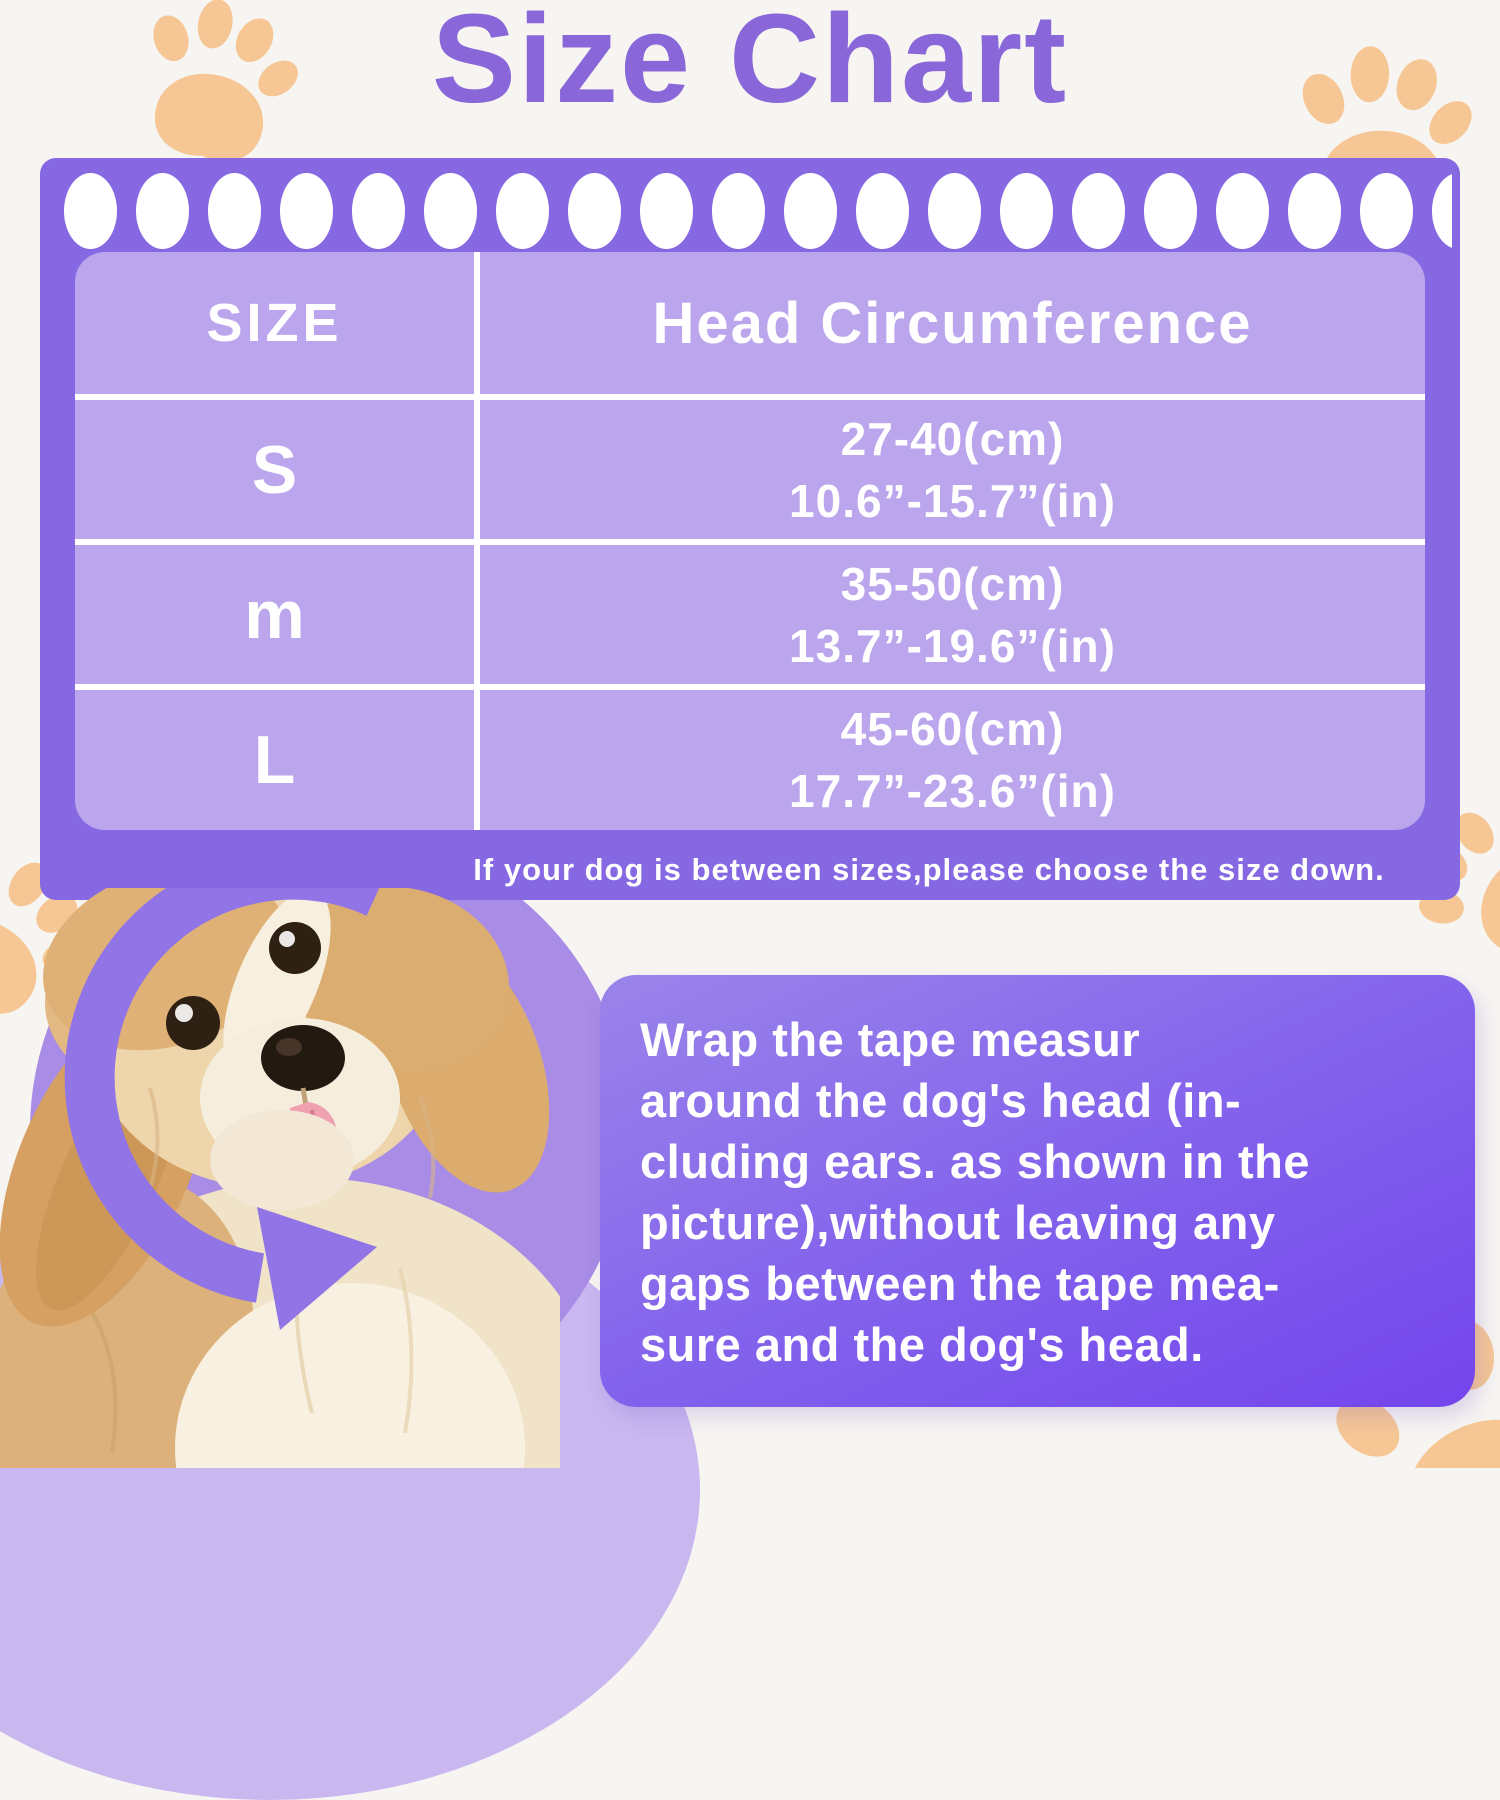 The image size is (1500, 1800). What do you see at coordinates (277, 617) in the screenshot?
I see `table-row-m-size: m` at bounding box center [277, 617].